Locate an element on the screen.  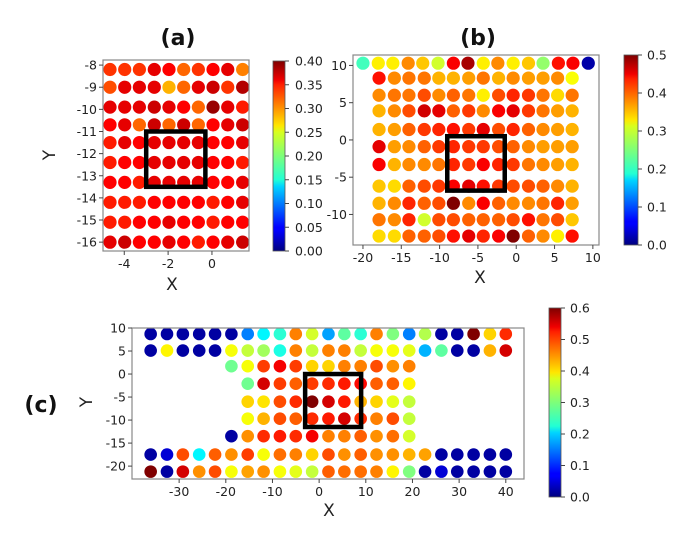
colorbar-tick-label: 0.40 is located at coordinates (309, 61).